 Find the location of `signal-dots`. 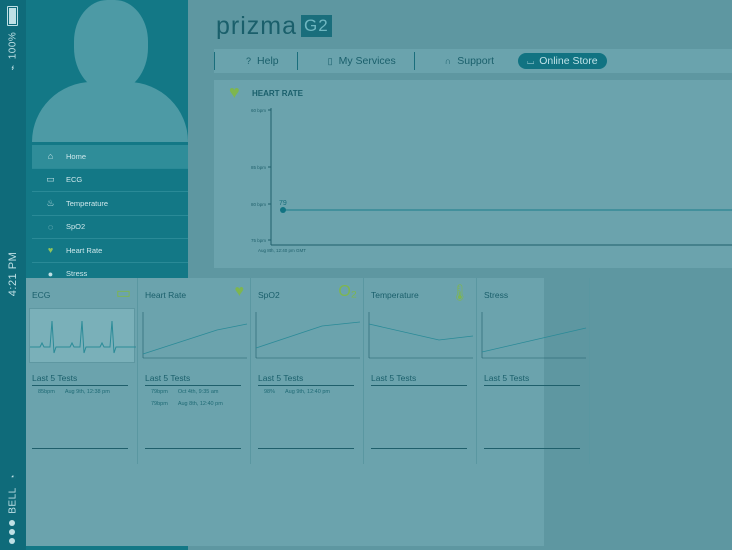

signal-dots is located at coordinates (12, 532).